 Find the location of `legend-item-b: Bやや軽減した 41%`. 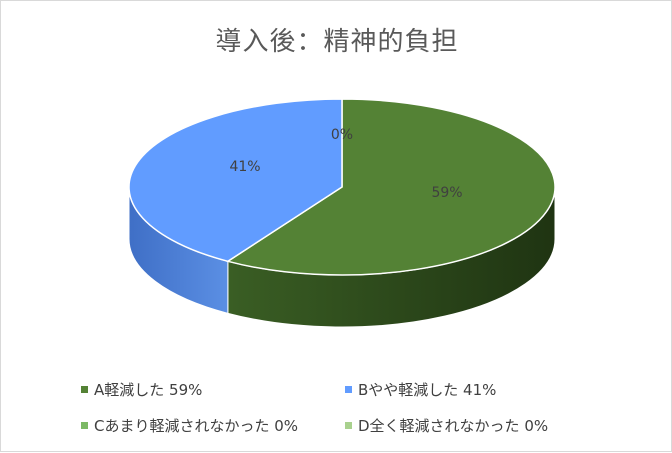

legend-item-b: Bやや軽減した 41% is located at coordinates (420, 389).